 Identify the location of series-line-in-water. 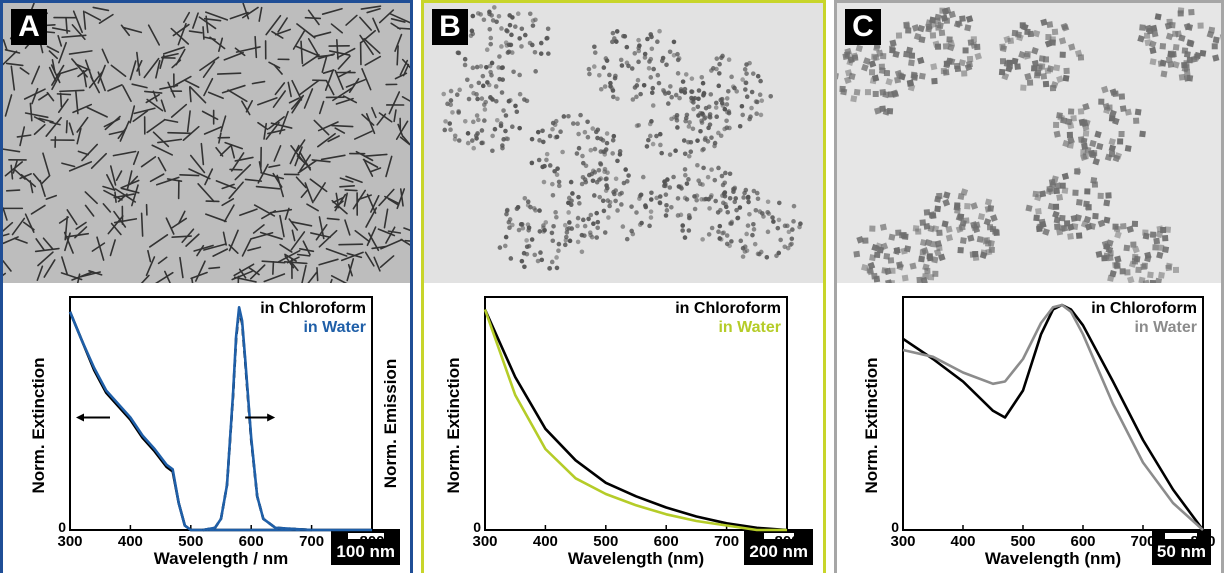
(1053, 417).